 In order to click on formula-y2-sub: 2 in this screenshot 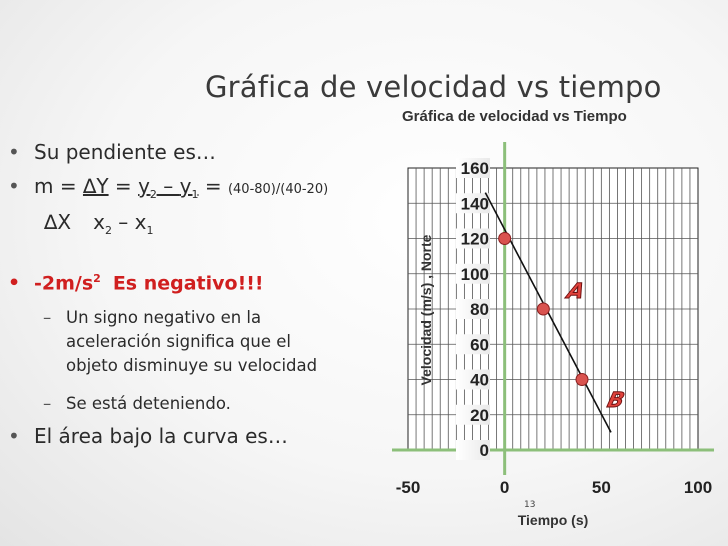, I will do `click(153, 194)`.